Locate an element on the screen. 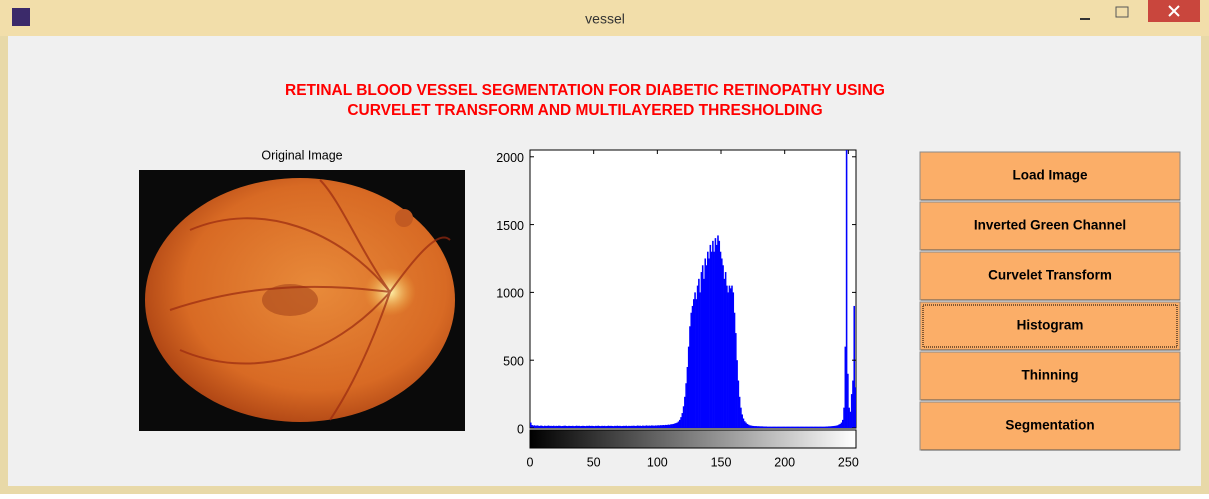  maximize-button is located at coordinates (1122, 12).